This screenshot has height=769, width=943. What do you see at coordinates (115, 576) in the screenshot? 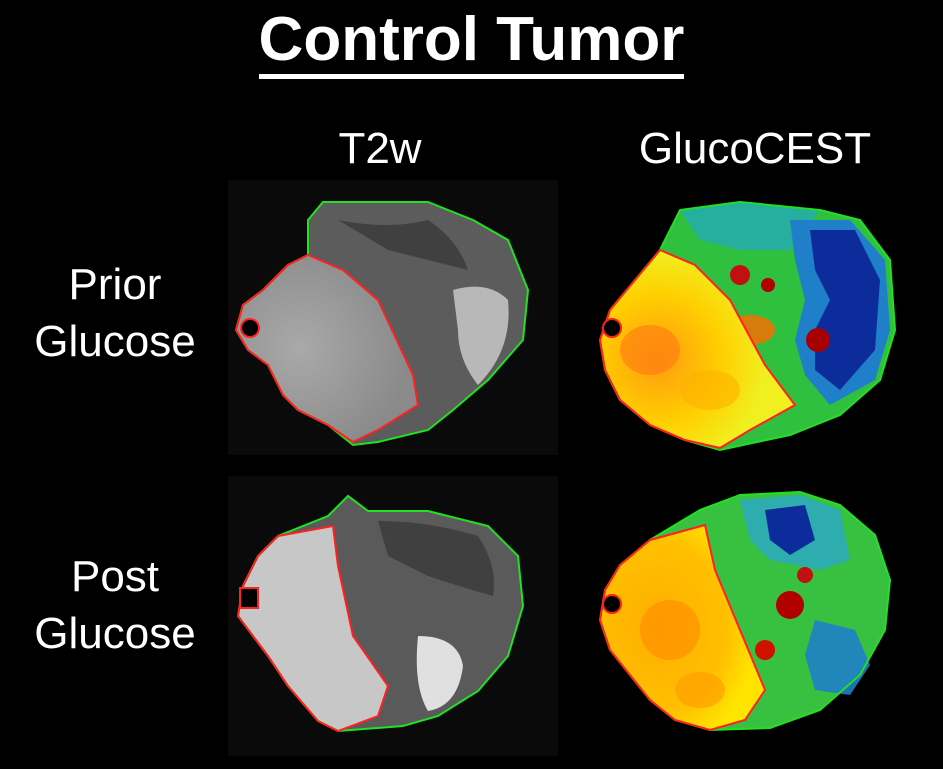
I see `row-label-line: Post` at bounding box center [115, 576].